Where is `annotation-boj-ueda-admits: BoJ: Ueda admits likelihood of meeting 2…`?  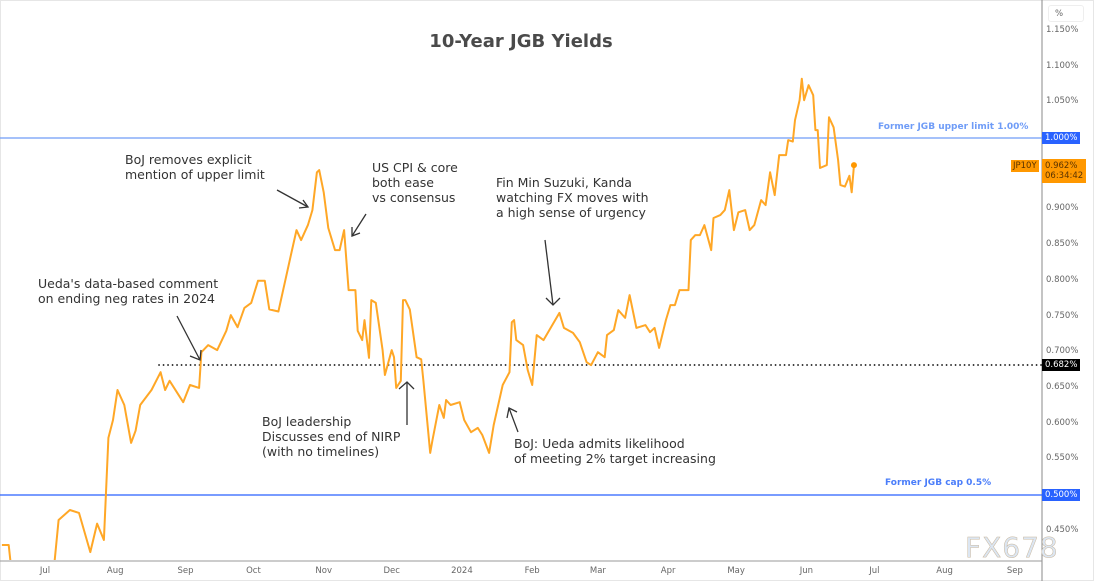
annotation-boj-ueda-admits: BoJ: Ueda admits likelihood of meeting 2… is located at coordinates (615, 451).